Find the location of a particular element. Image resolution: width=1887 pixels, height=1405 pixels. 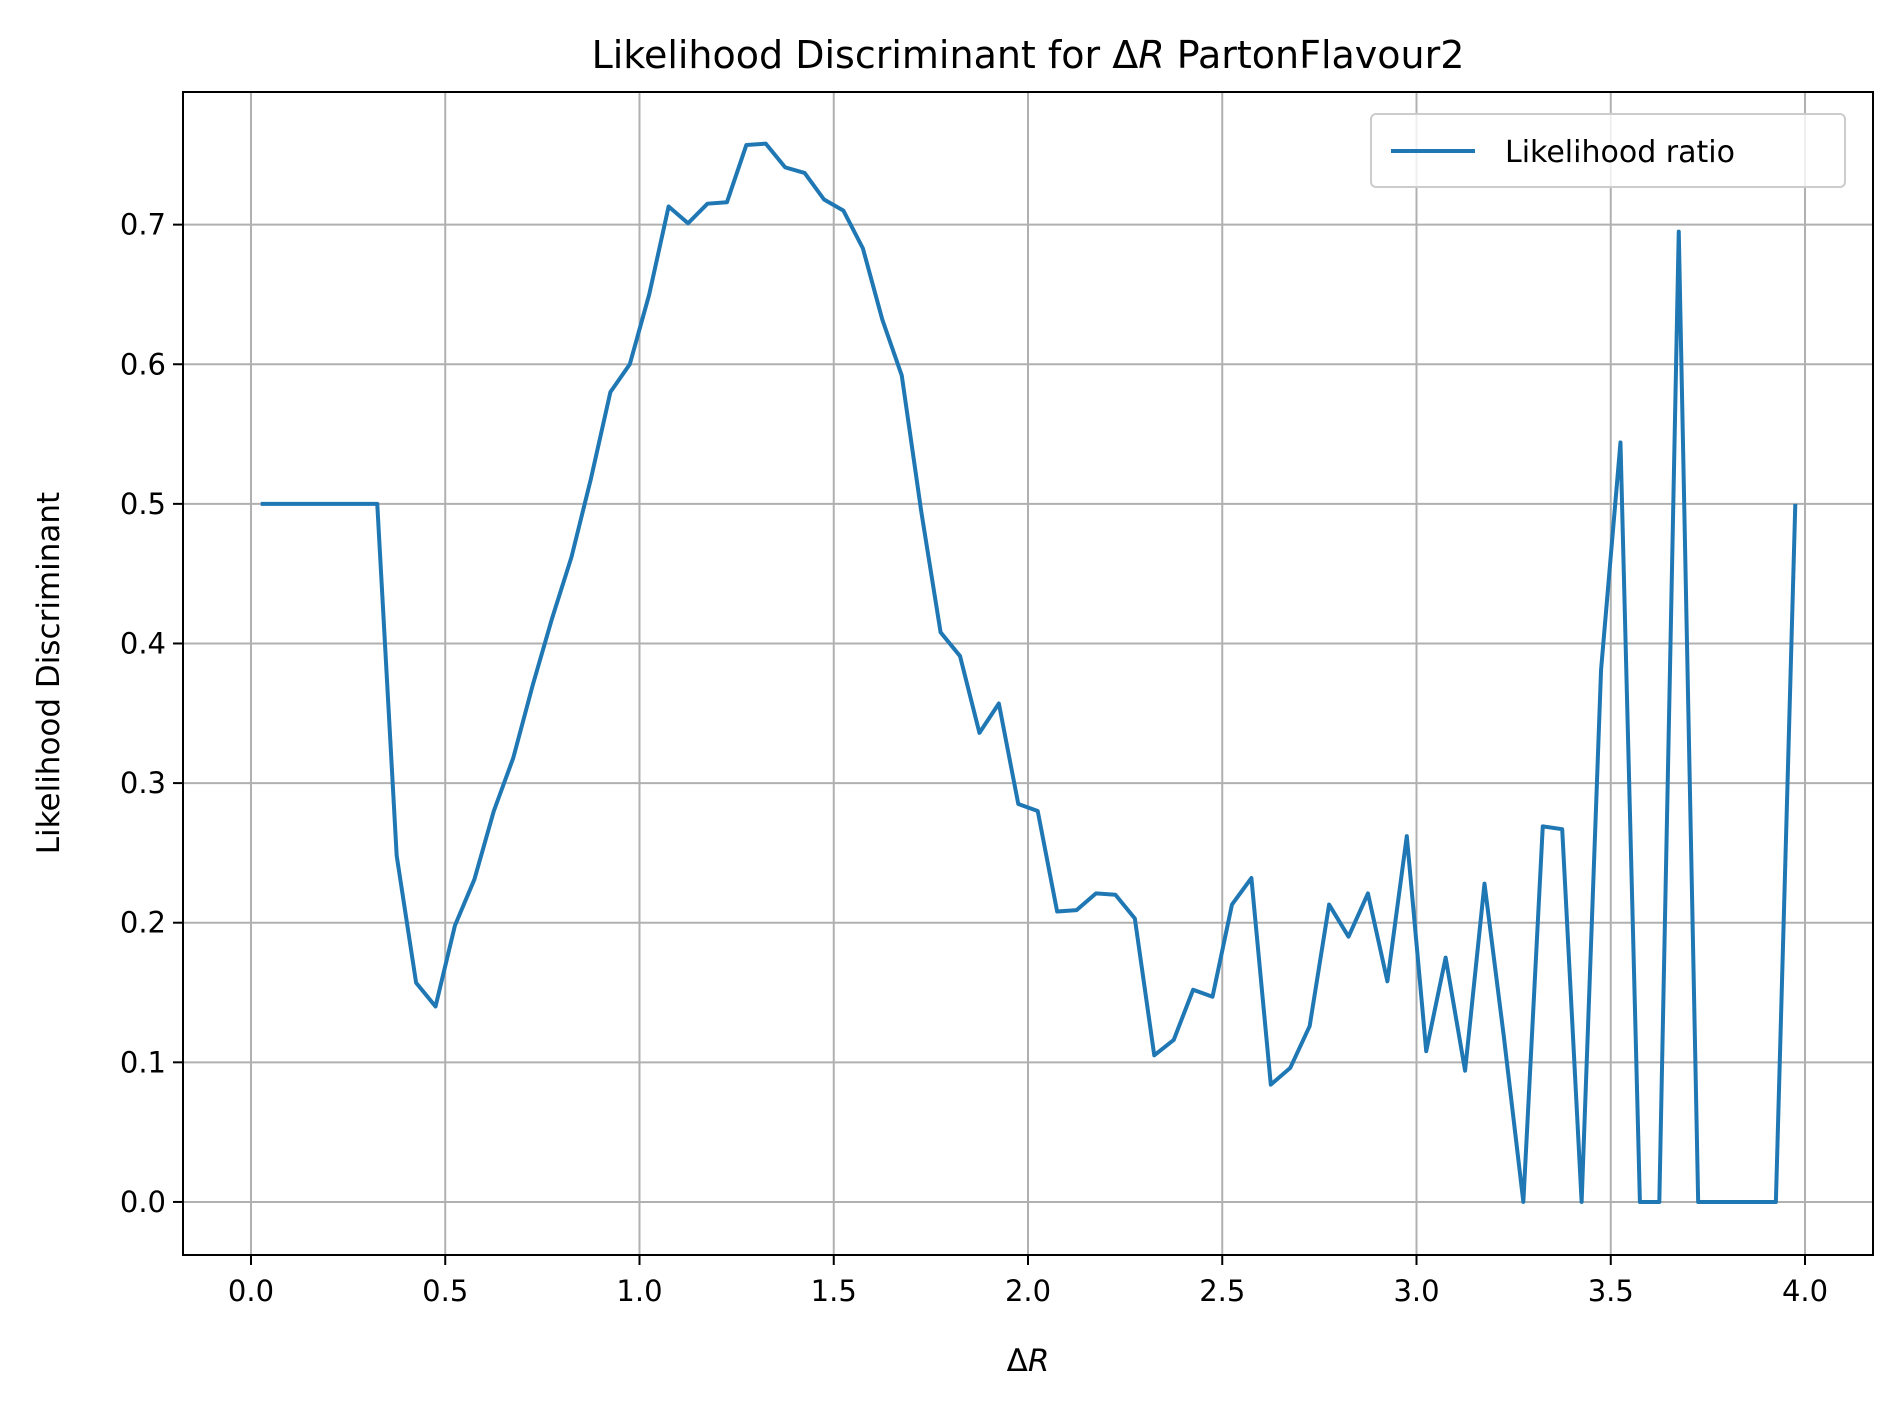

x-tick-label: 0.5 is located at coordinates (445, 1291).